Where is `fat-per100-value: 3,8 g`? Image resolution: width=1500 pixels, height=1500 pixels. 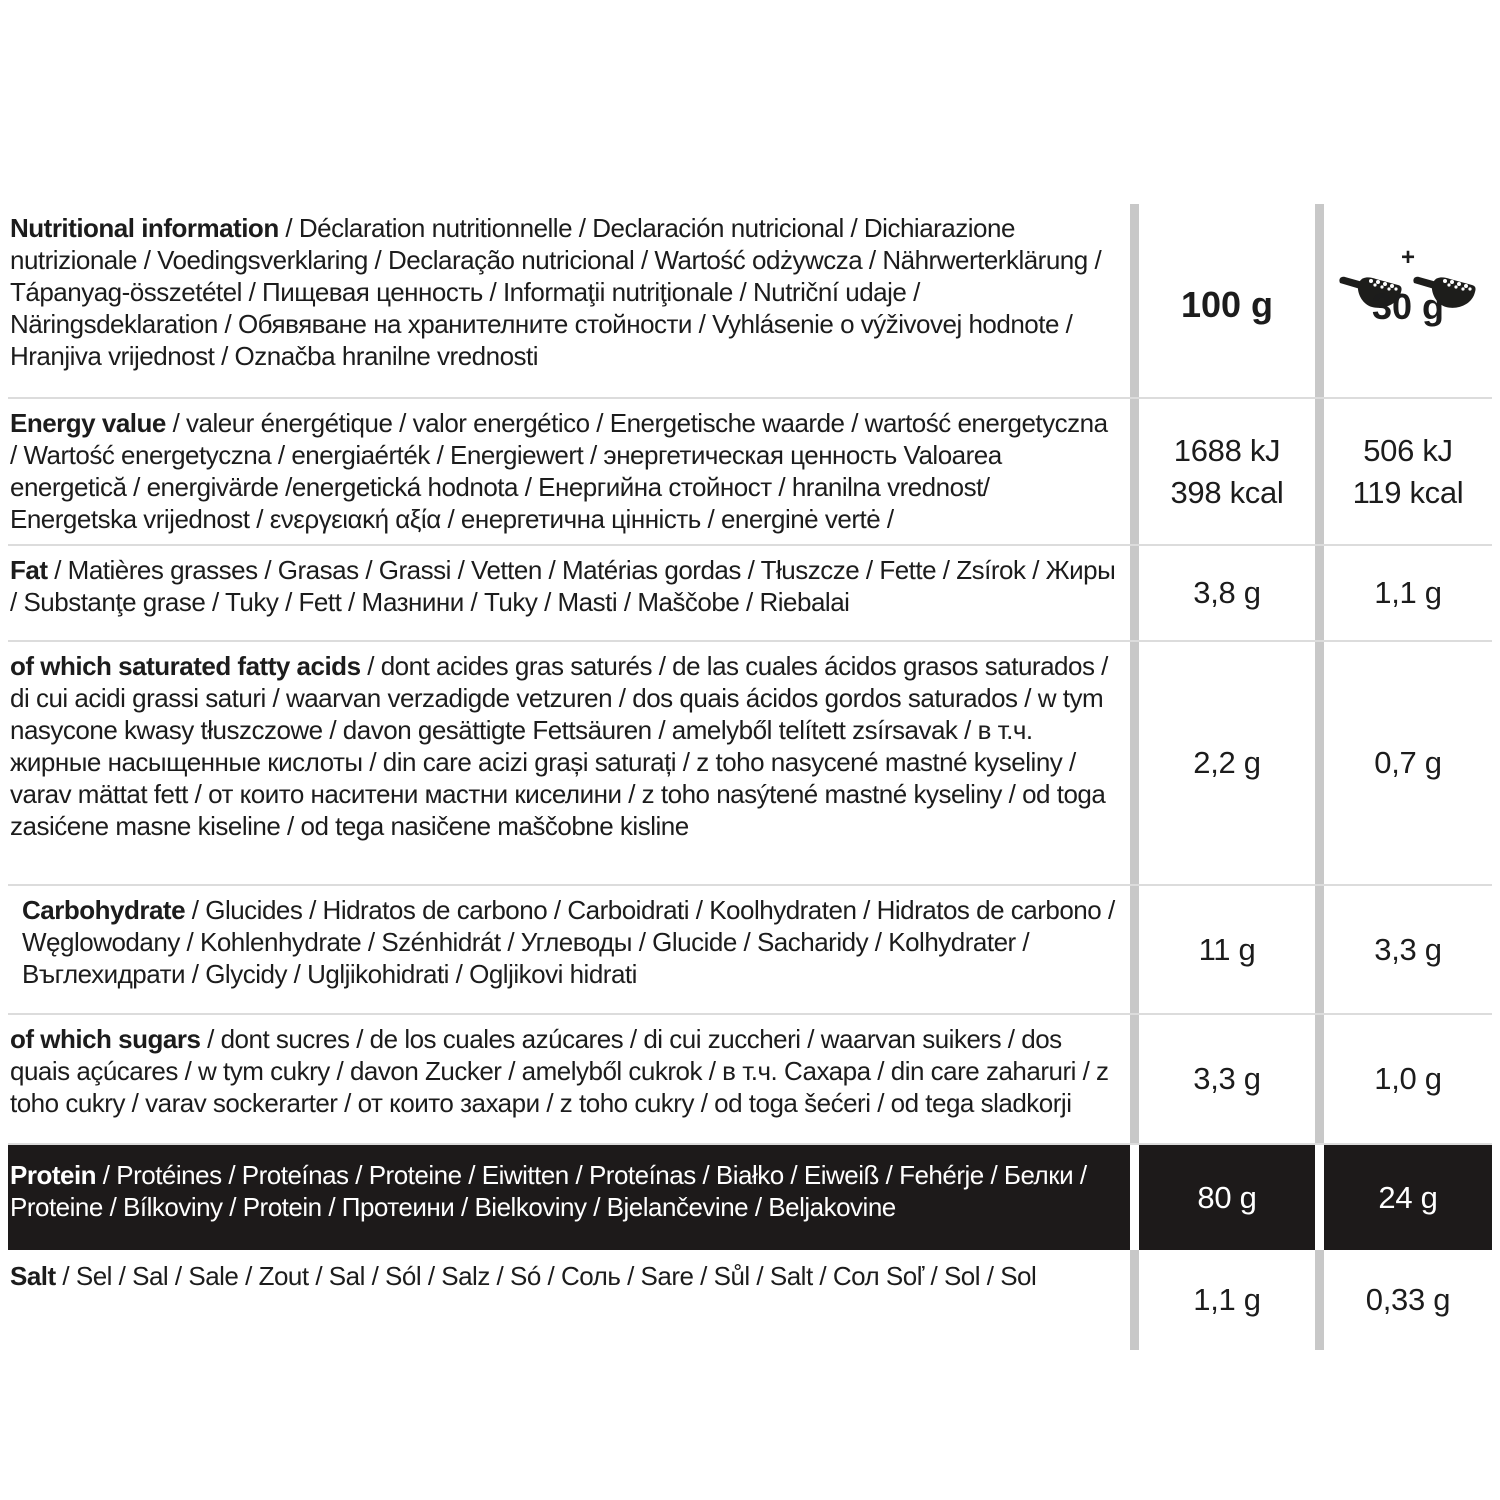
fat-per100-value: 3,8 g is located at coordinates (1227, 592).